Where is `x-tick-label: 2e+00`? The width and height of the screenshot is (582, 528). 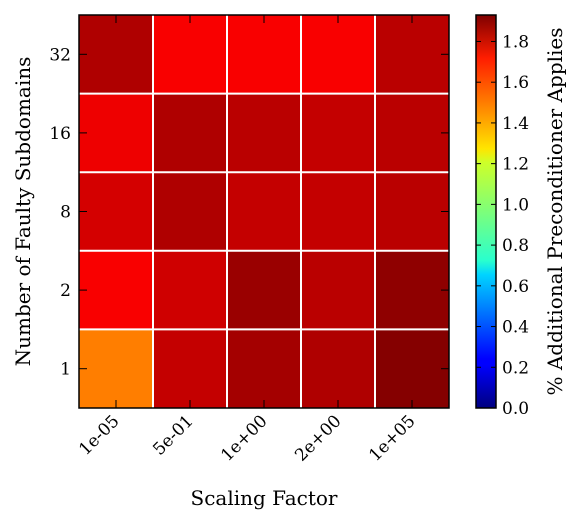
x-tick-label: 2e+00 is located at coordinates (318, 438).